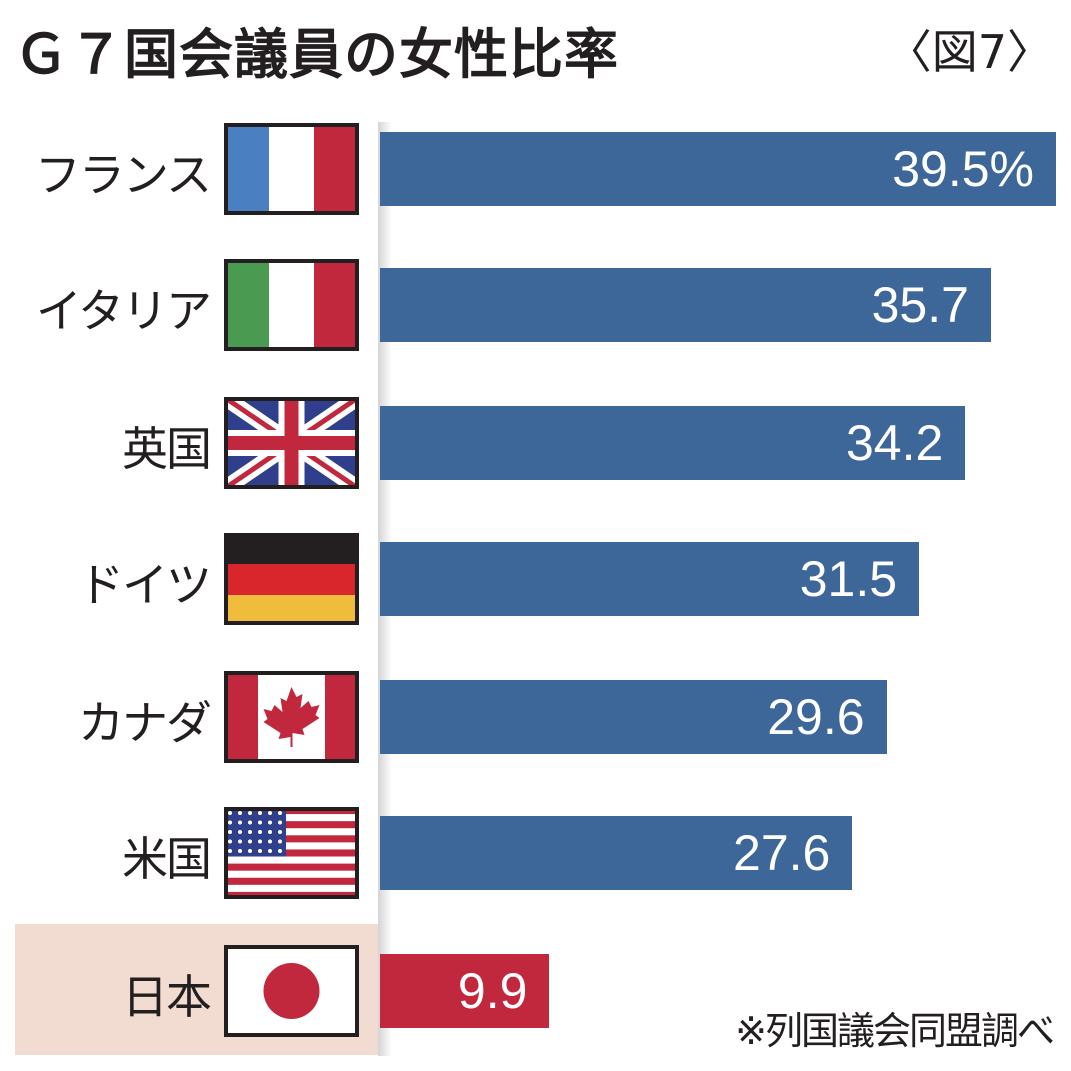 The height and width of the screenshot is (1071, 1071). Describe the element at coordinates (167, 997) in the screenshot. I see `category-label: 日本` at that location.